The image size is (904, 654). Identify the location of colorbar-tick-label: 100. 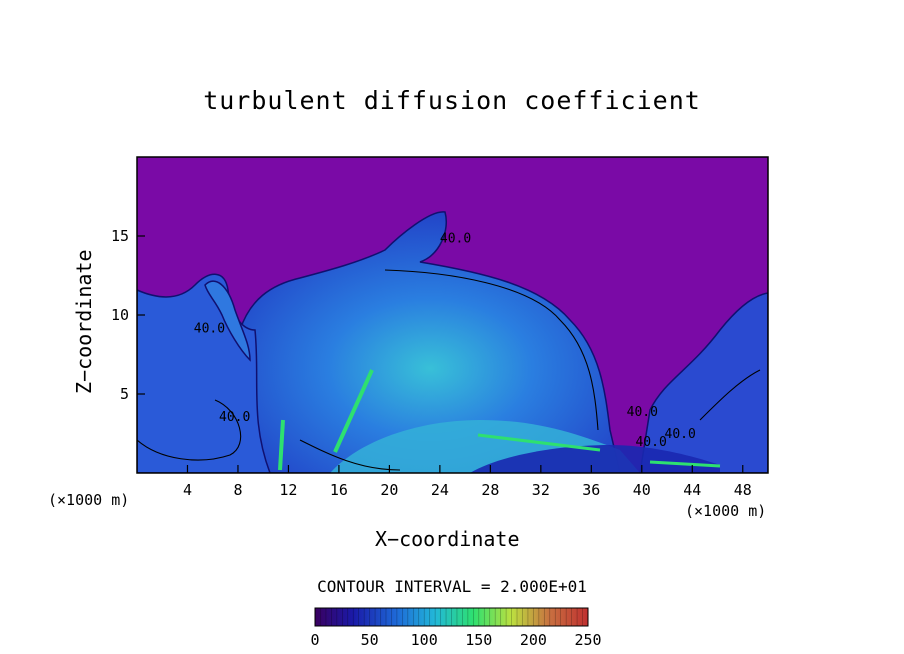
(424, 640).